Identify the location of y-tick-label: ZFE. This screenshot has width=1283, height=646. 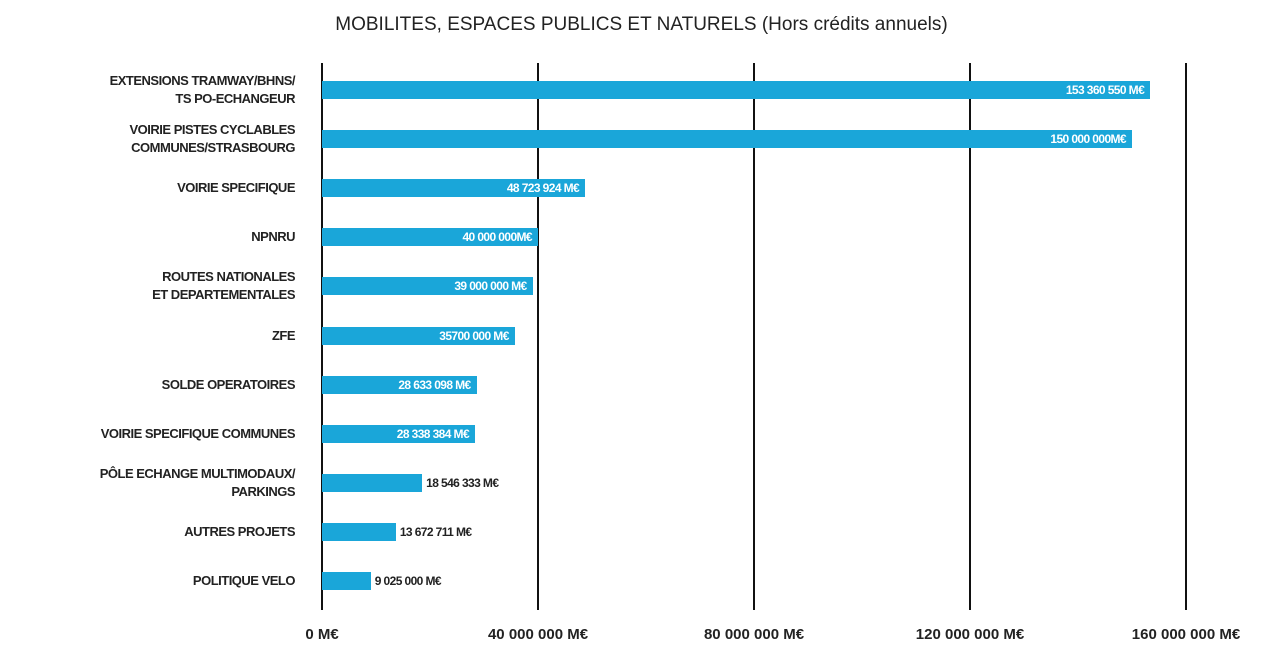
(283, 335).